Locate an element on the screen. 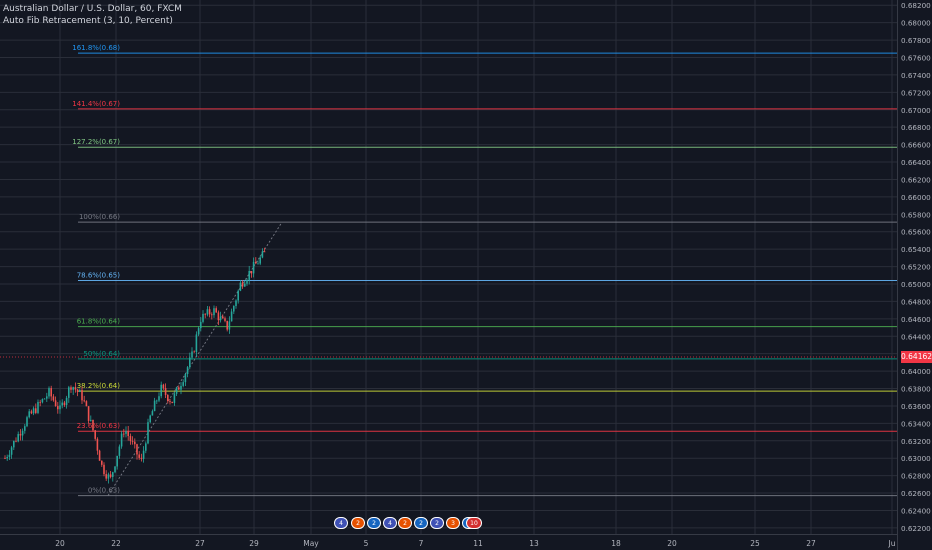 The width and height of the screenshot is (932, 550). price-axis-tick: 0.63800 is located at coordinates (916, 389).